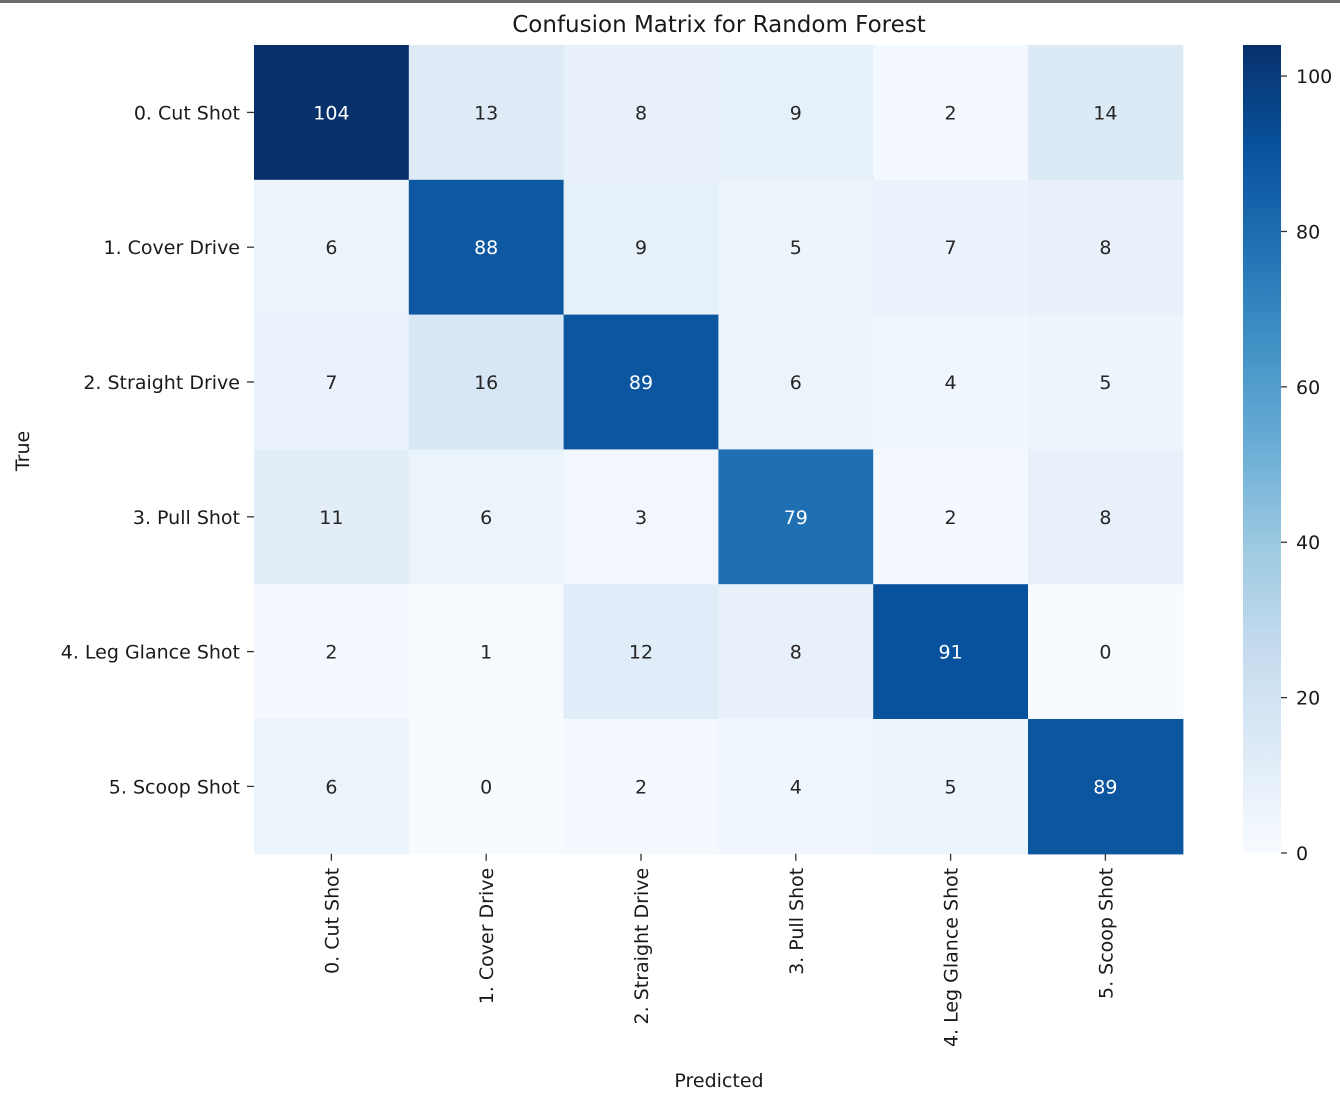 This screenshot has height=1108, width=1340. I want to click on chart-title: Confusion Matrix for Random Forest, so click(719, 25).